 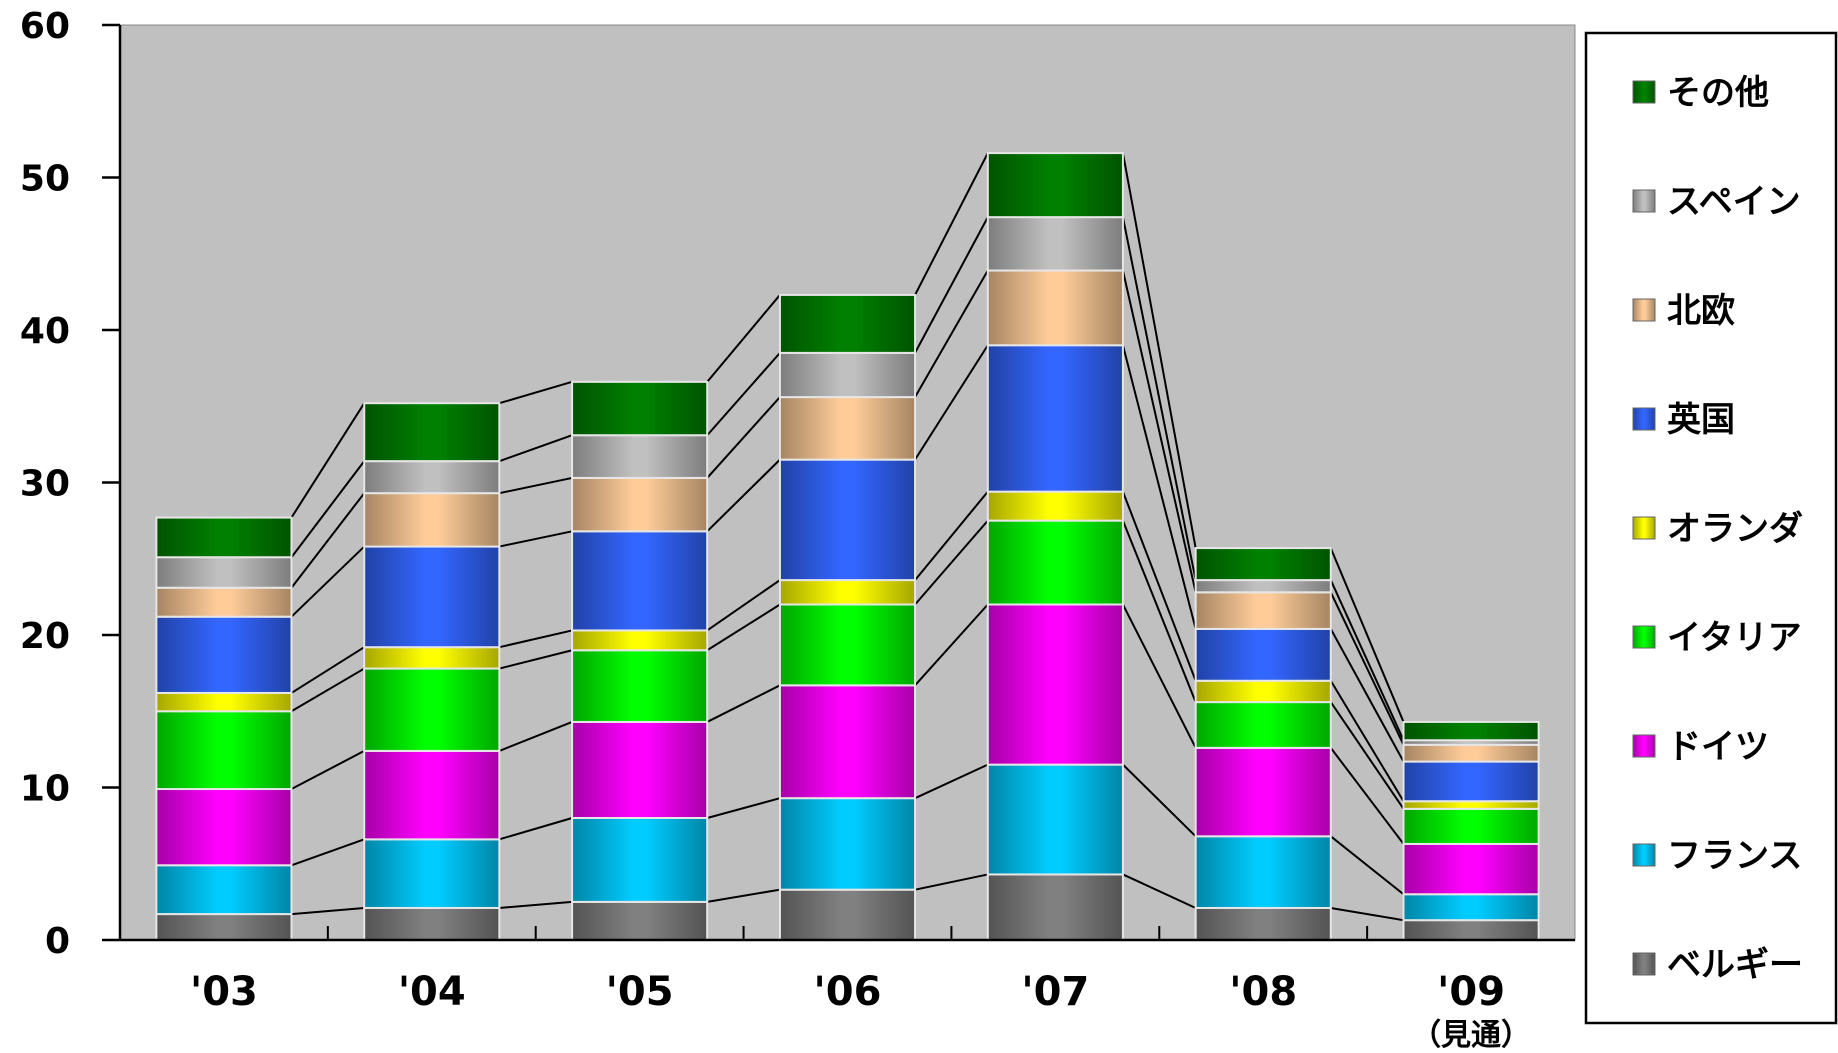 I want to click on x-category-sublabel: （見通）, so click(x=1471, y=1035).